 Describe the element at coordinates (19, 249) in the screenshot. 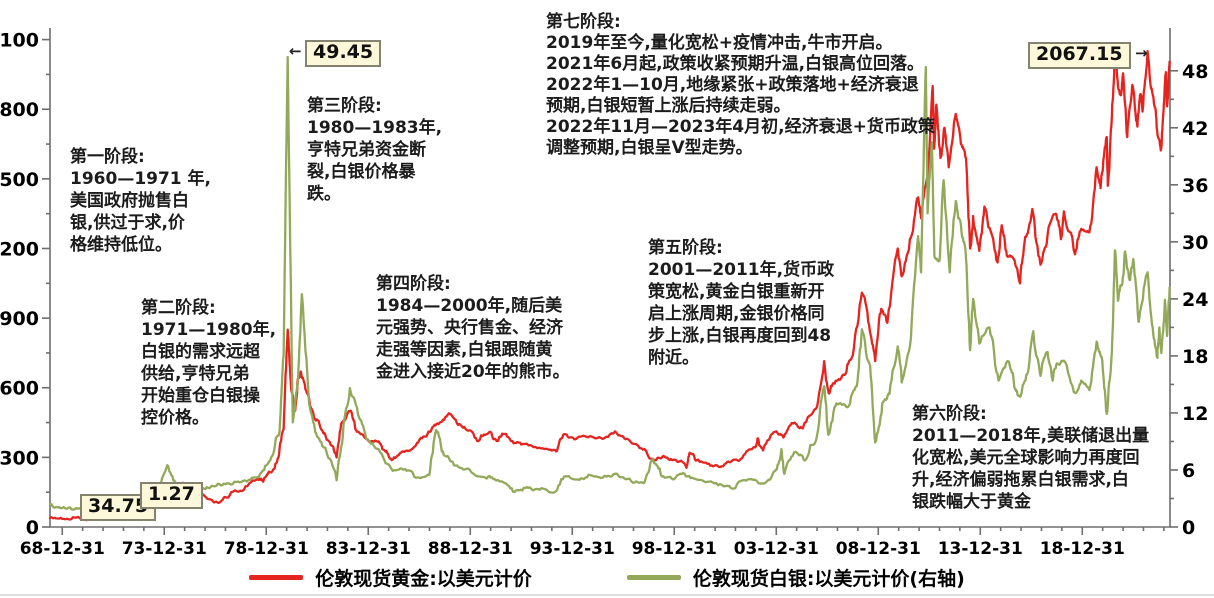

I see `svg-text: 1200` at that location.